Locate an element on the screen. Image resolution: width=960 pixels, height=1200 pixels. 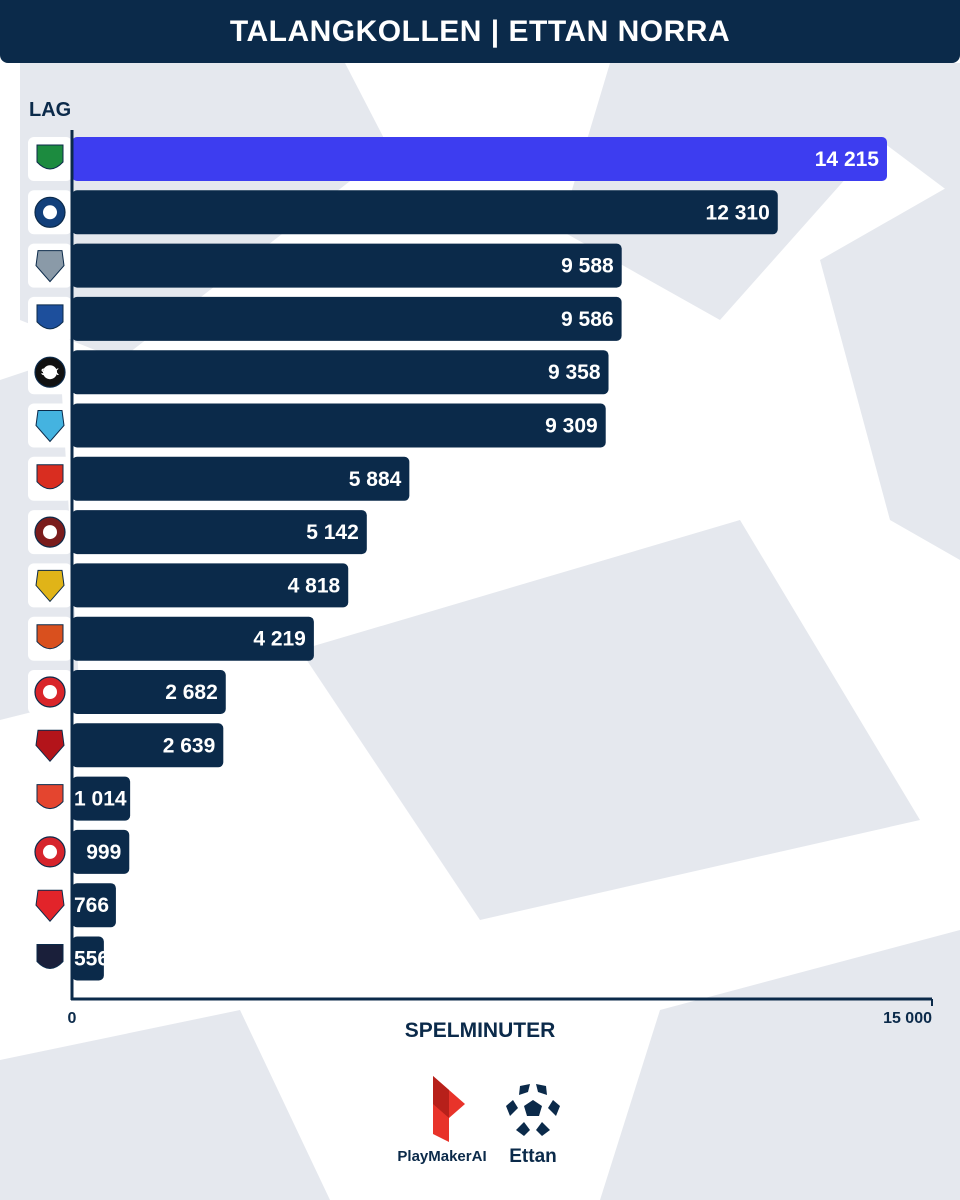
team-9-logo is located at coordinates (50, 585).